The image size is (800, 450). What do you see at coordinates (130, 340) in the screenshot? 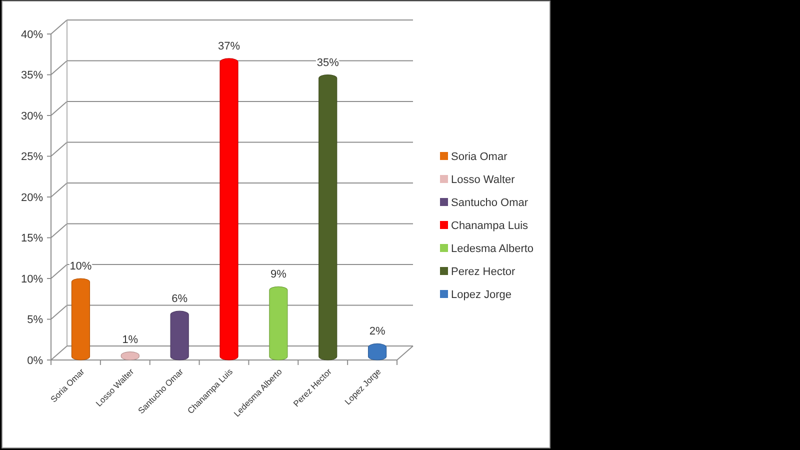
I see `data-label: 1%` at bounding box center [130, 340].